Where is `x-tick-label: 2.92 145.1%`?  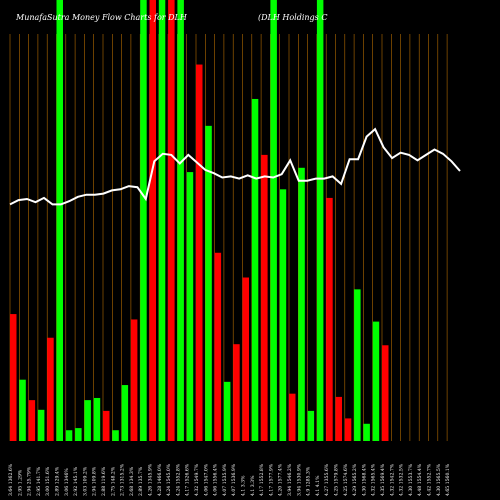 x-tick-label: 2.92 145.1% is located at coordinates (76, 481).